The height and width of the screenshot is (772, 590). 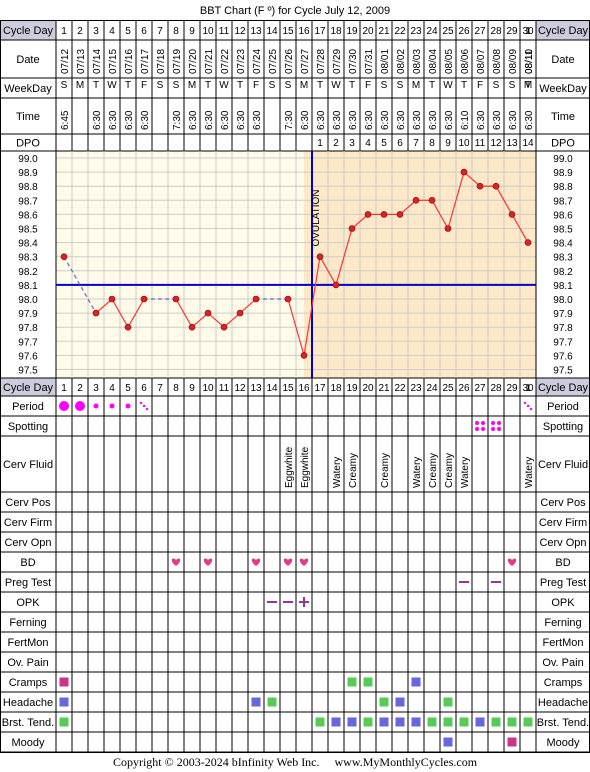 I want to click on cycle-day-15: 15, so click(x=288, y=31).